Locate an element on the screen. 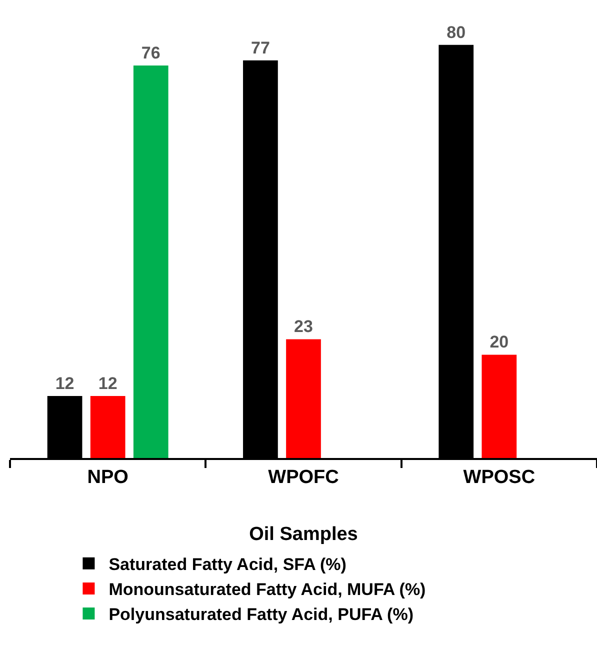 The image size is (597, 650). x-axis-title: Oil Samples is located at coordinates (303, 535).